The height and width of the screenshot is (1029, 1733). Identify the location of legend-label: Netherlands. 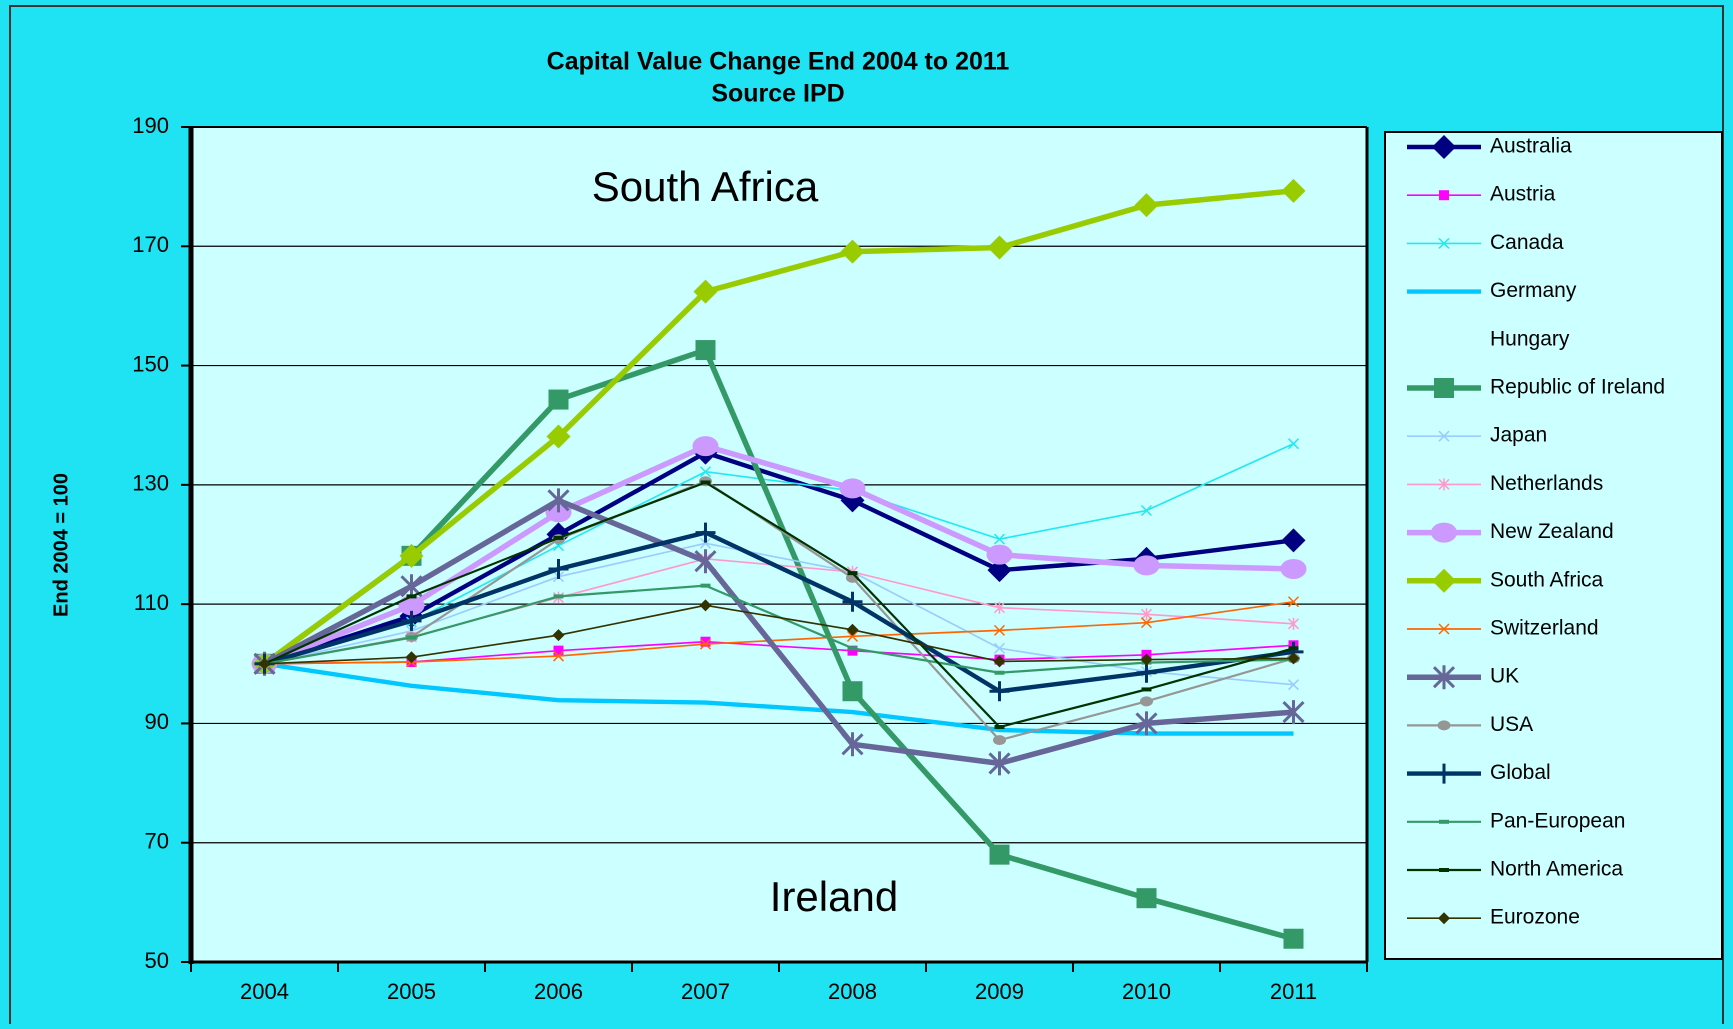
(1546, 483).